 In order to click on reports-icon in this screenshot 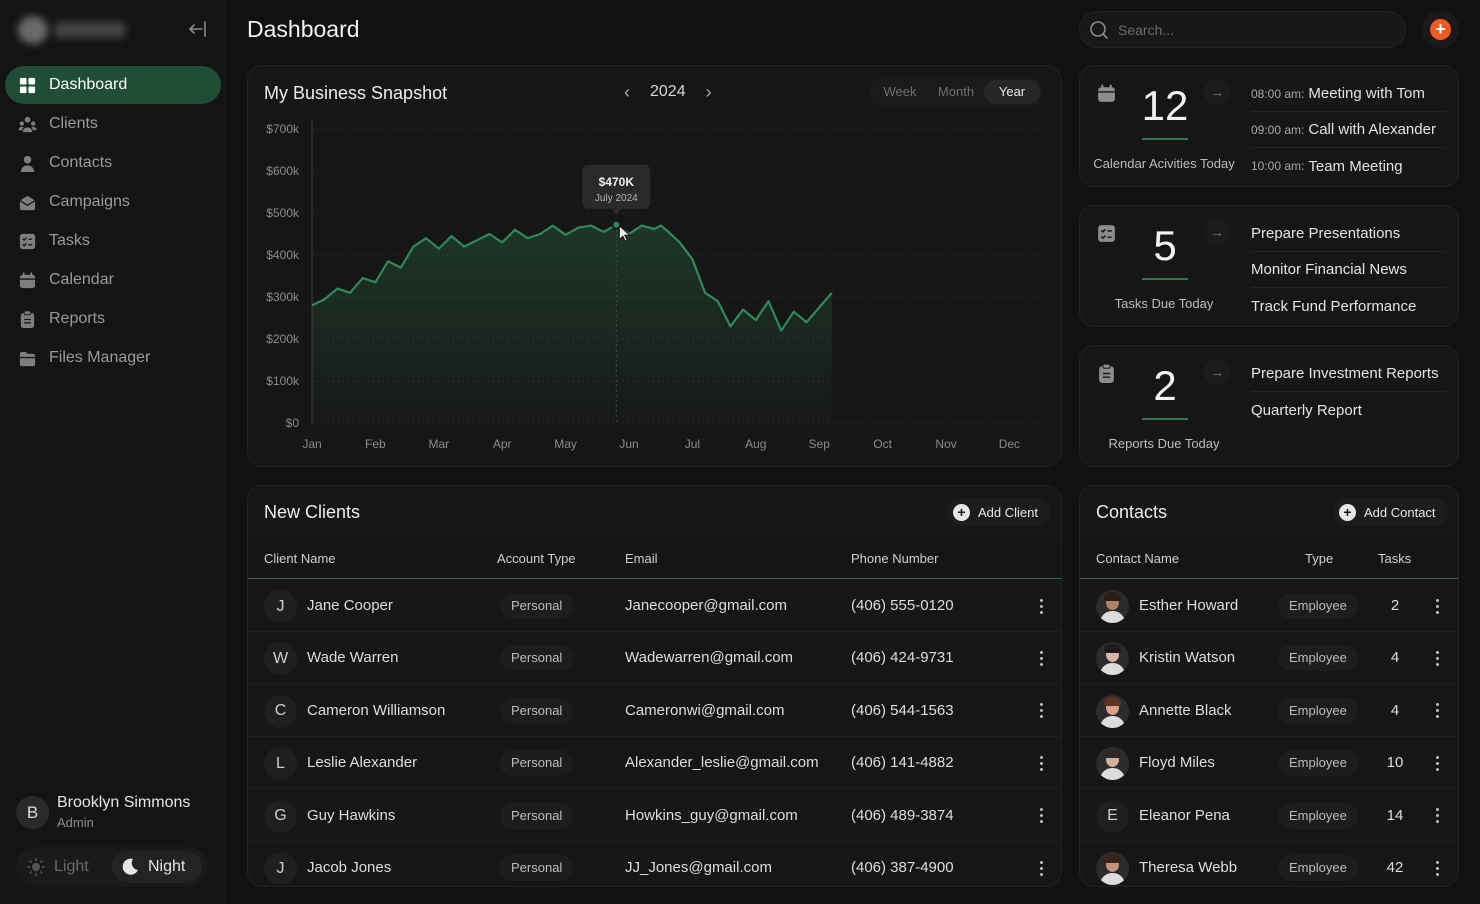, I will do `click(27, 319)`.